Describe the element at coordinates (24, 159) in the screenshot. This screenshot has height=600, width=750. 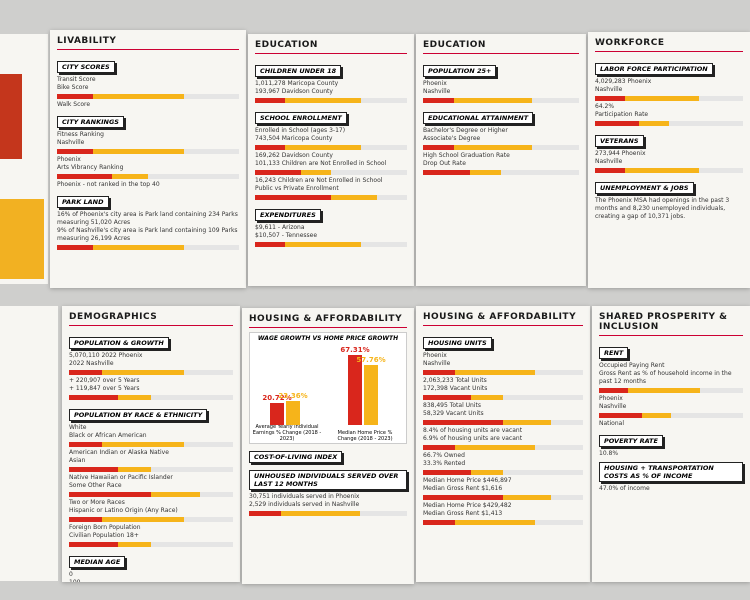
I see `left-stub-top` at that location.